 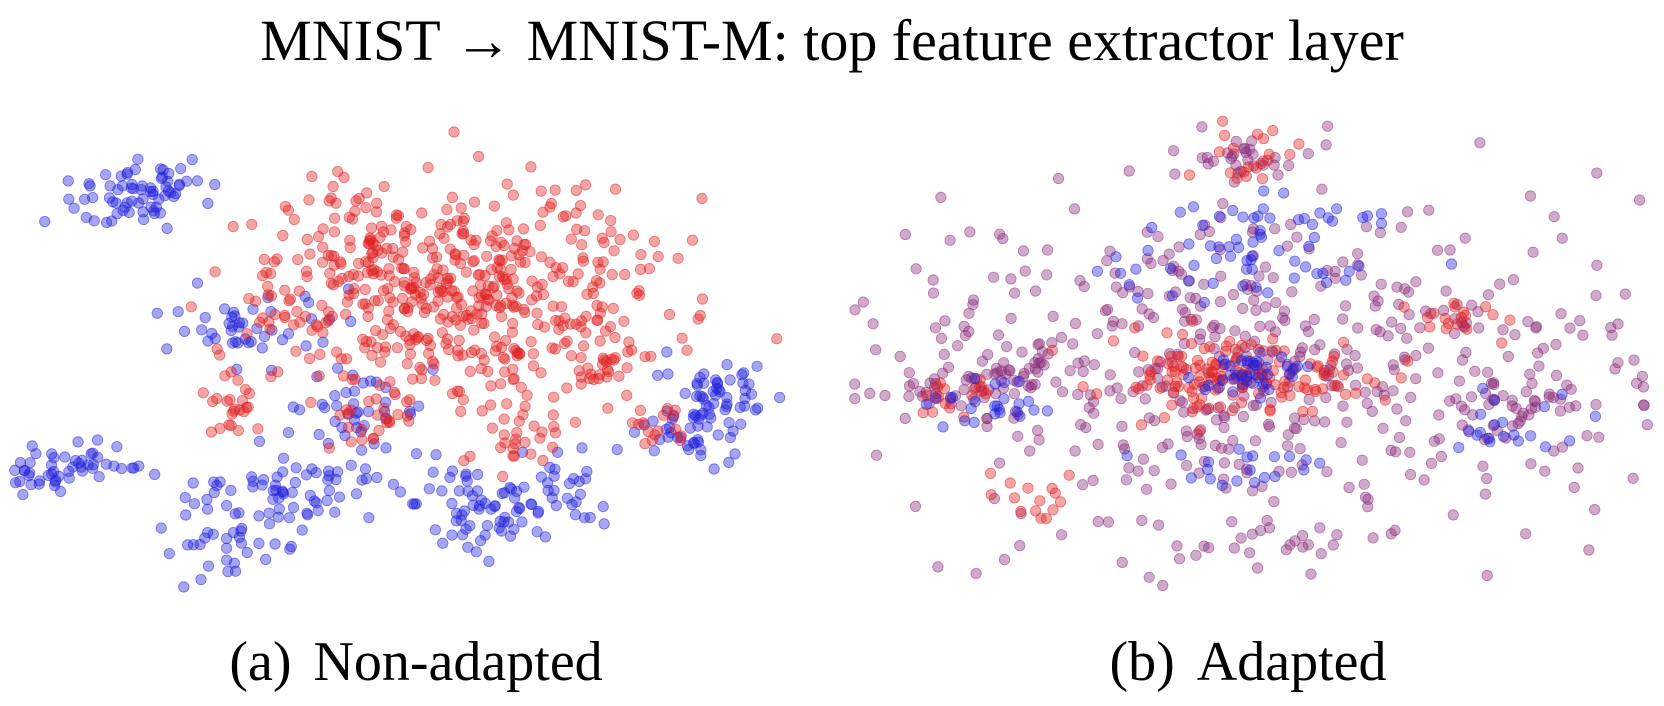 What do you see at coordinates (458, 662) in the screenshot?
I see `caption-text-a: Non-adapted` at bounding box center [458, 662].